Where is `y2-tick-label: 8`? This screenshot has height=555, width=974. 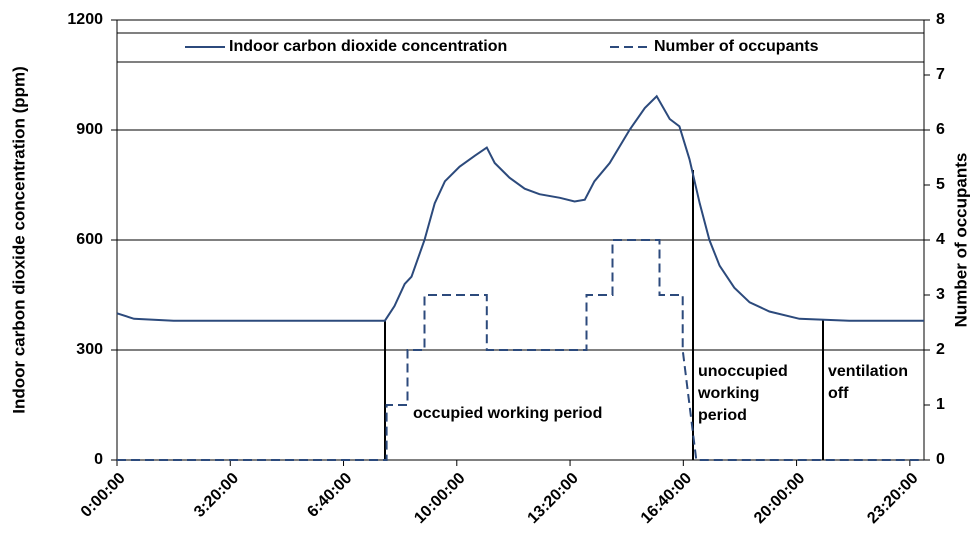 y2-tick-label: 8 is located at coordinates (940, 19).